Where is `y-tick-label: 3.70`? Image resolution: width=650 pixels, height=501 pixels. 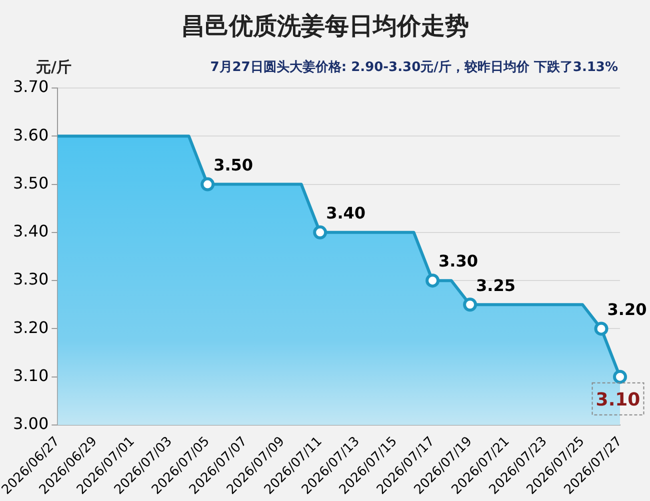
y-tick-label: 3.70 is located at coordinates (31, 86).